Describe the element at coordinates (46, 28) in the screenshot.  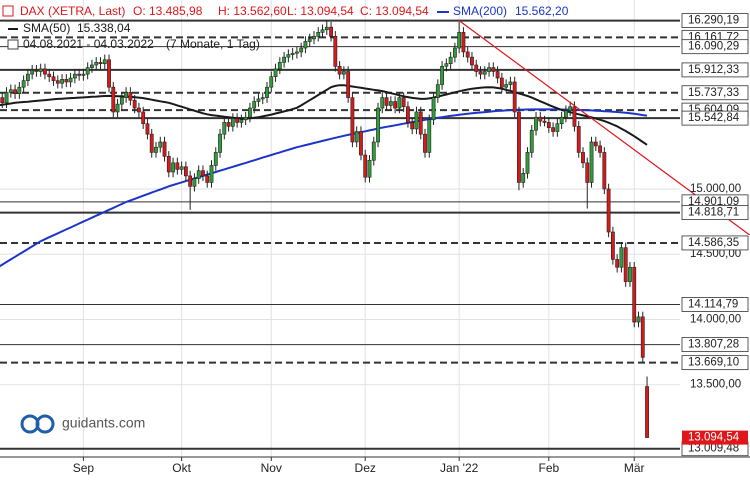
I see `legend-label: SMA(50)` at that location.